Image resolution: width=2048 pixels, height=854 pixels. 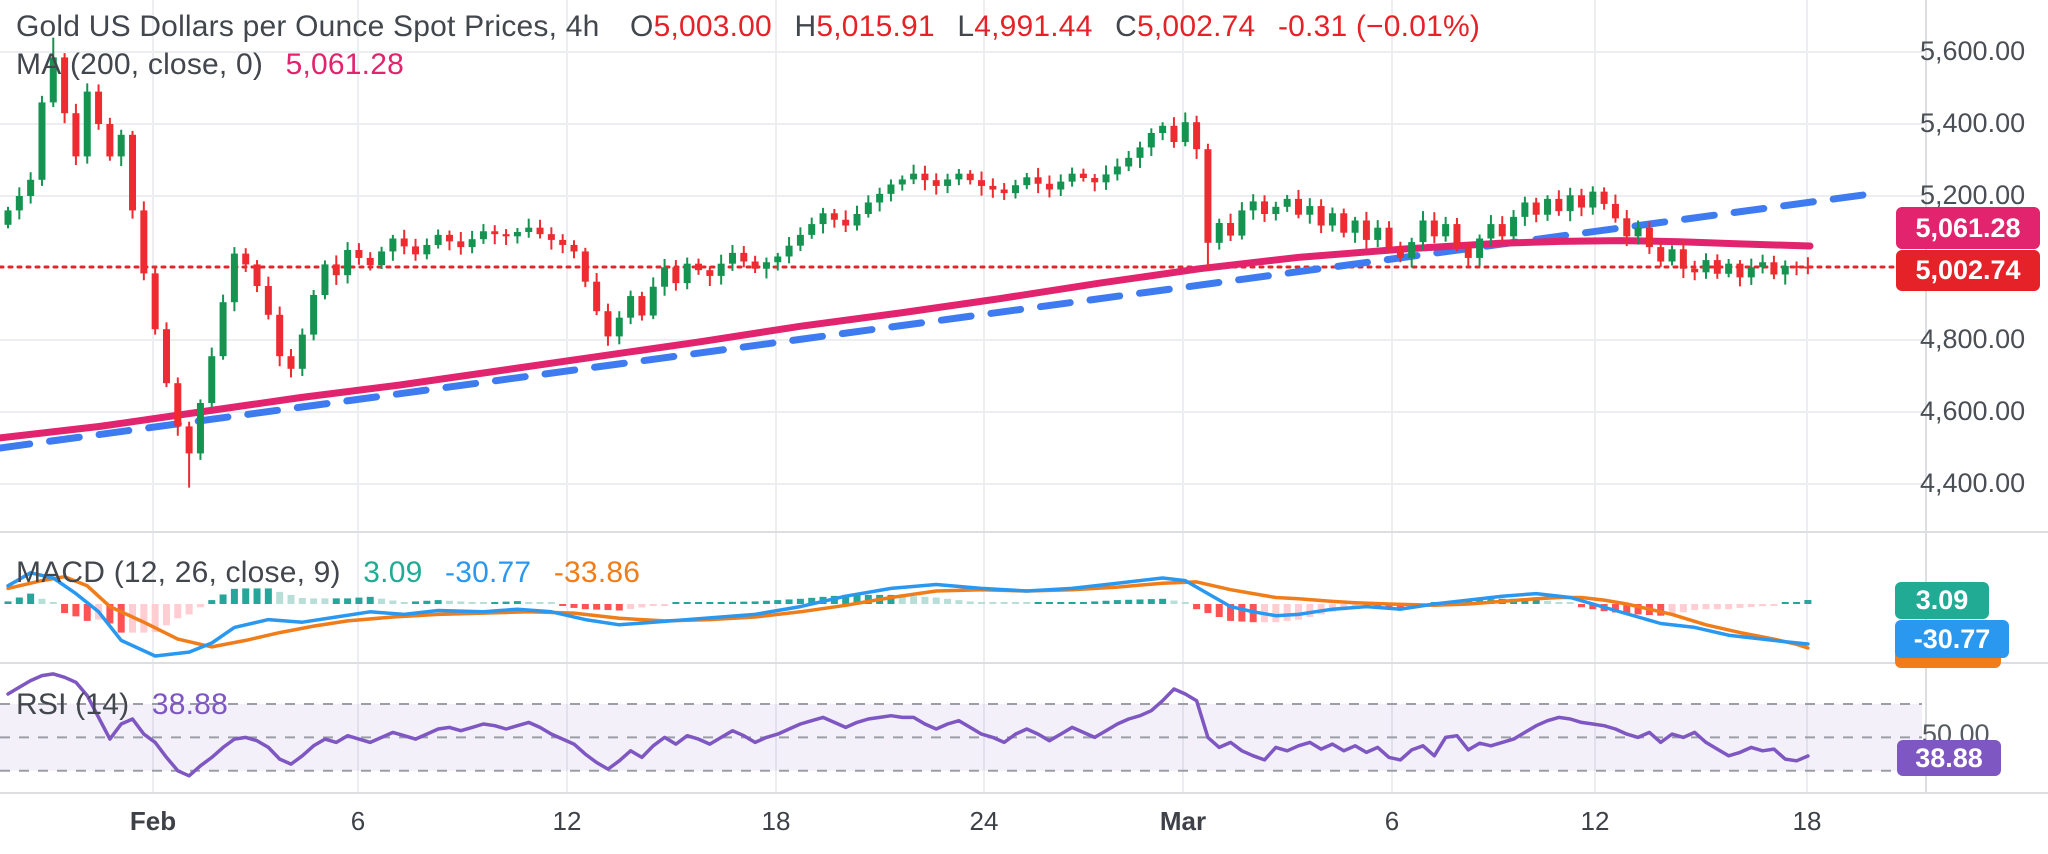 I want to click on ma-indicator-params: (200, close, 0), so click(x=166, y=64).